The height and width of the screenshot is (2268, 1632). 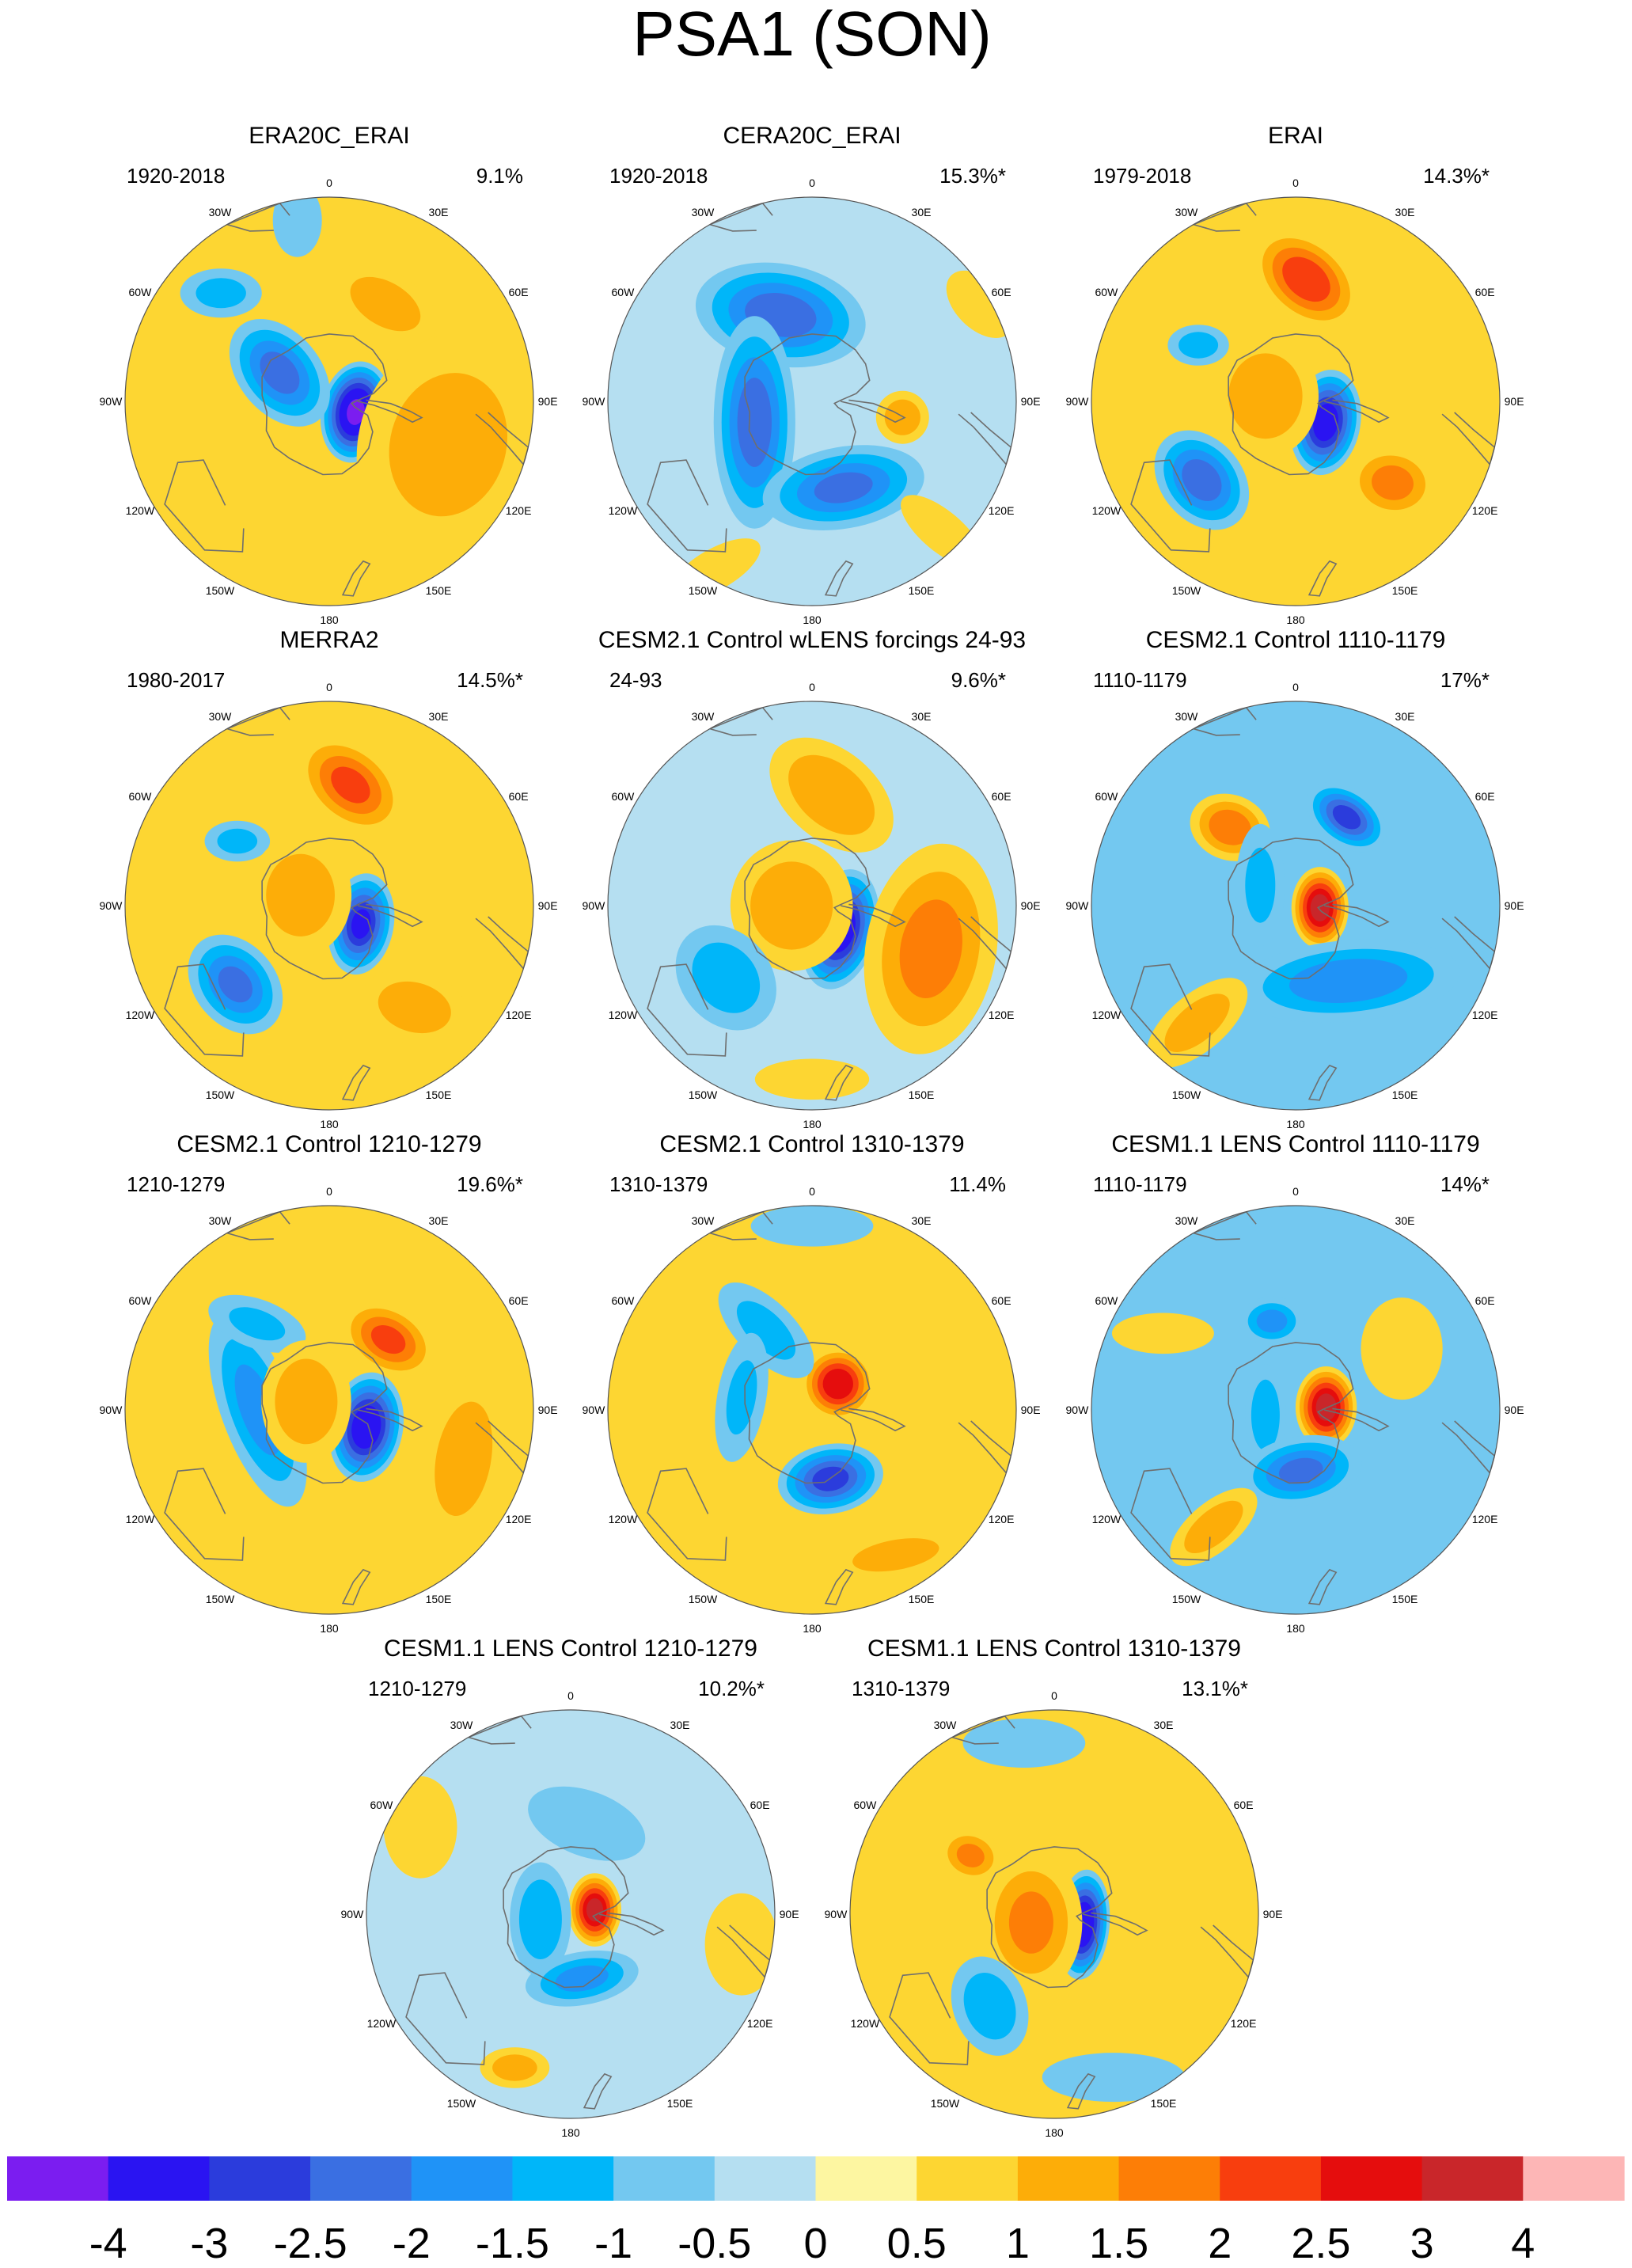 I want to click on map-rim, so click(x=812, y=906).